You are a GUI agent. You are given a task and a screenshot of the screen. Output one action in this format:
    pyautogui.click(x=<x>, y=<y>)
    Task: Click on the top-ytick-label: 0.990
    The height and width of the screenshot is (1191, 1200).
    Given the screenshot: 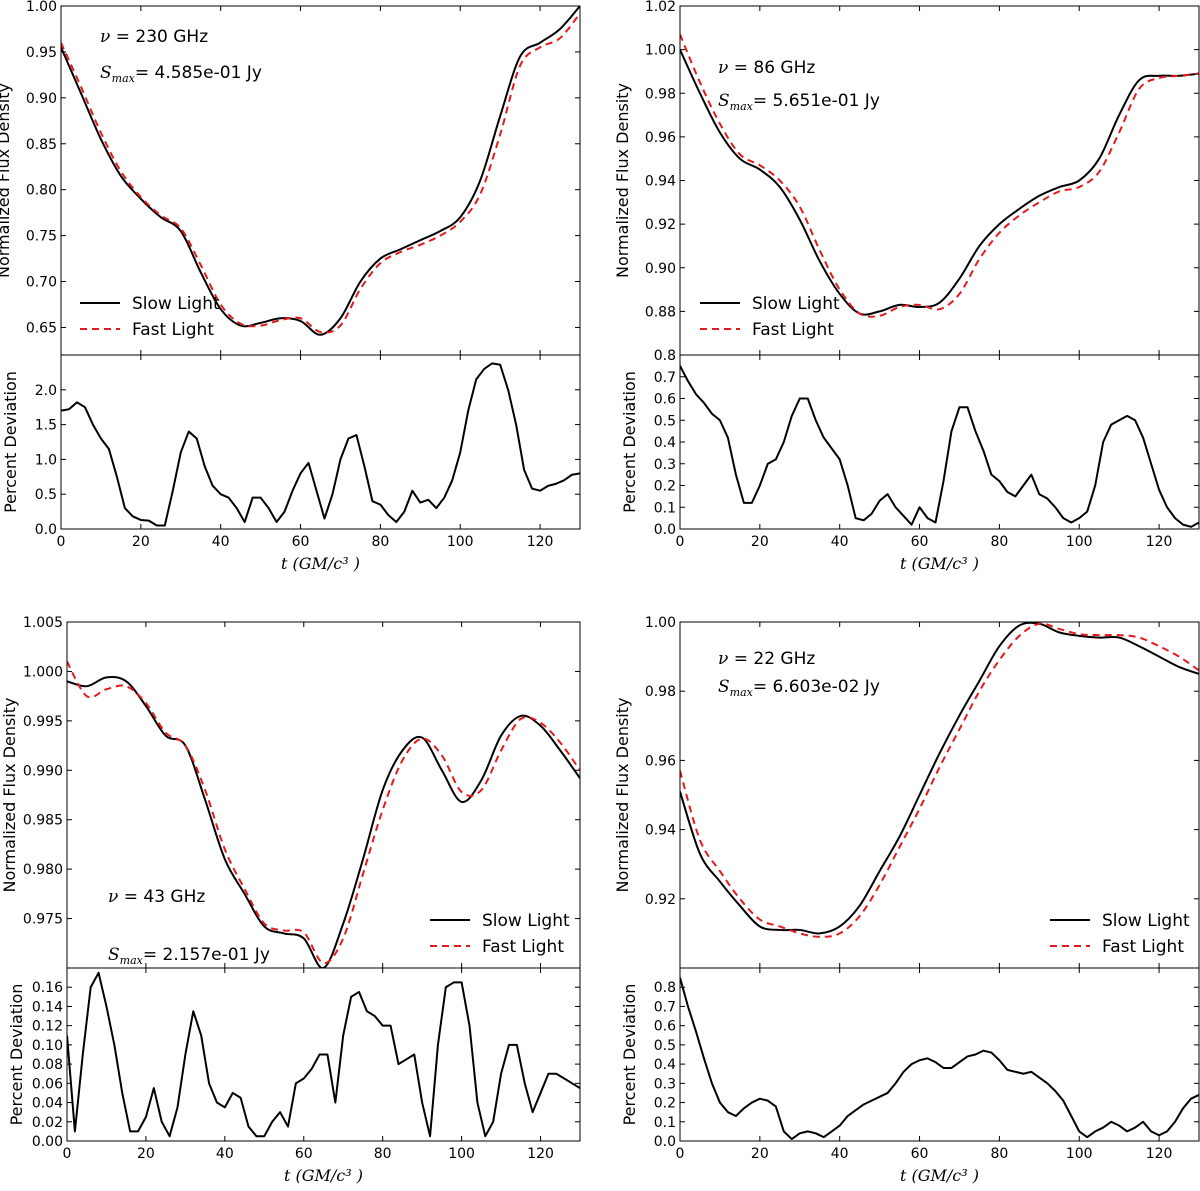 What is the action you would take?
    pyautogui.click(x=43, y=771)
    